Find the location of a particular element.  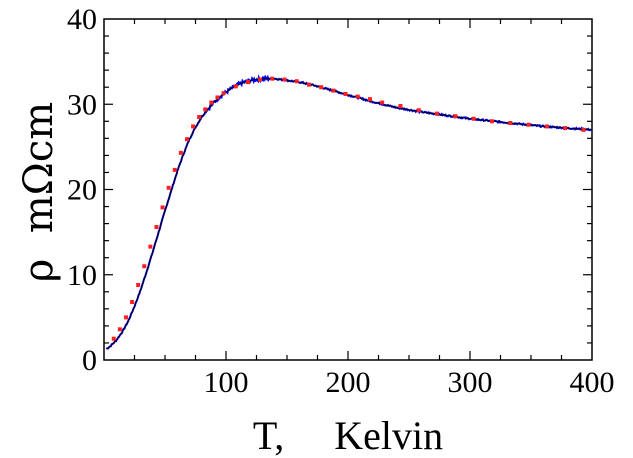

y-tick-label: 40 is located at coordinates (82, 19).